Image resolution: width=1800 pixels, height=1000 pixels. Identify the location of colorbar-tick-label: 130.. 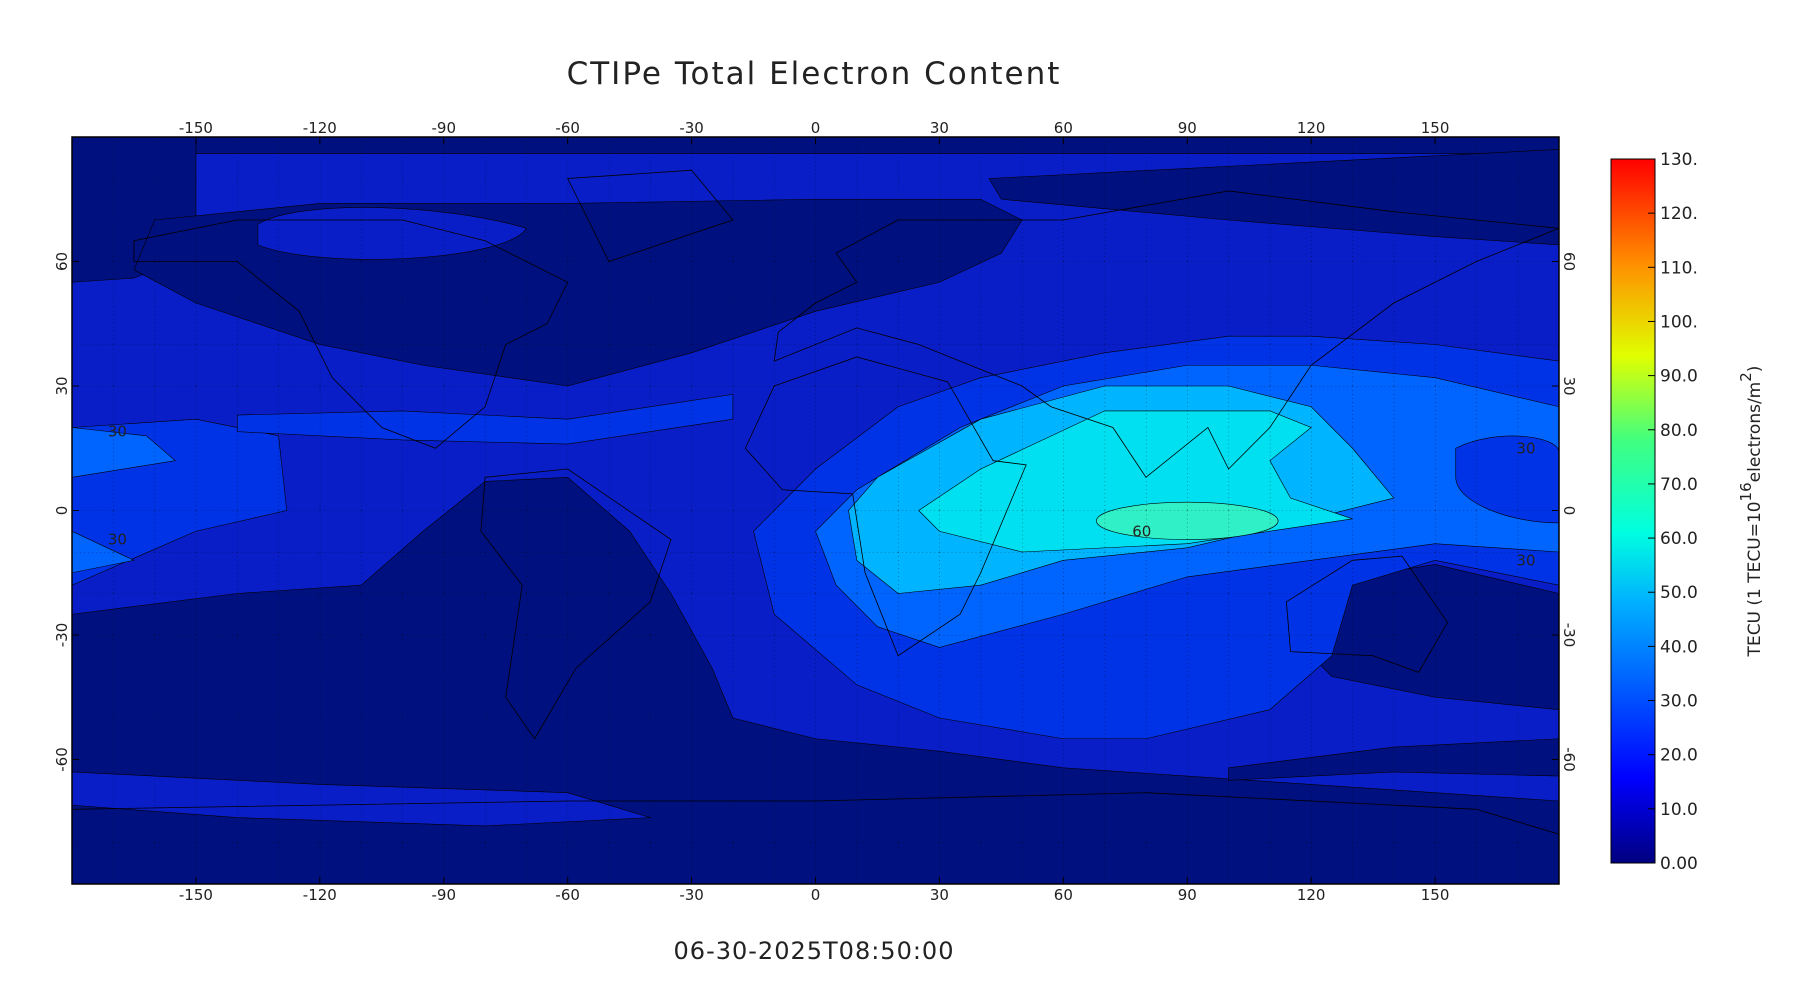
(1679, 160).